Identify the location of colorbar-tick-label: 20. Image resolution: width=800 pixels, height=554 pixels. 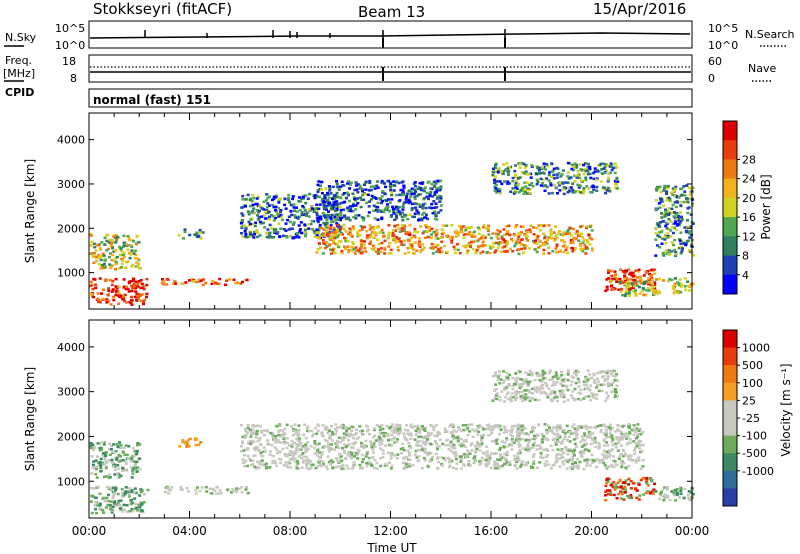
(749, 198).